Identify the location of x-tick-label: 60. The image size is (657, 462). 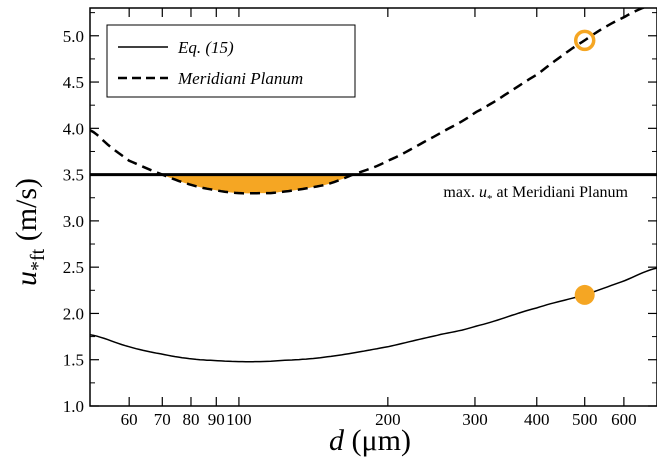
(129, 419).